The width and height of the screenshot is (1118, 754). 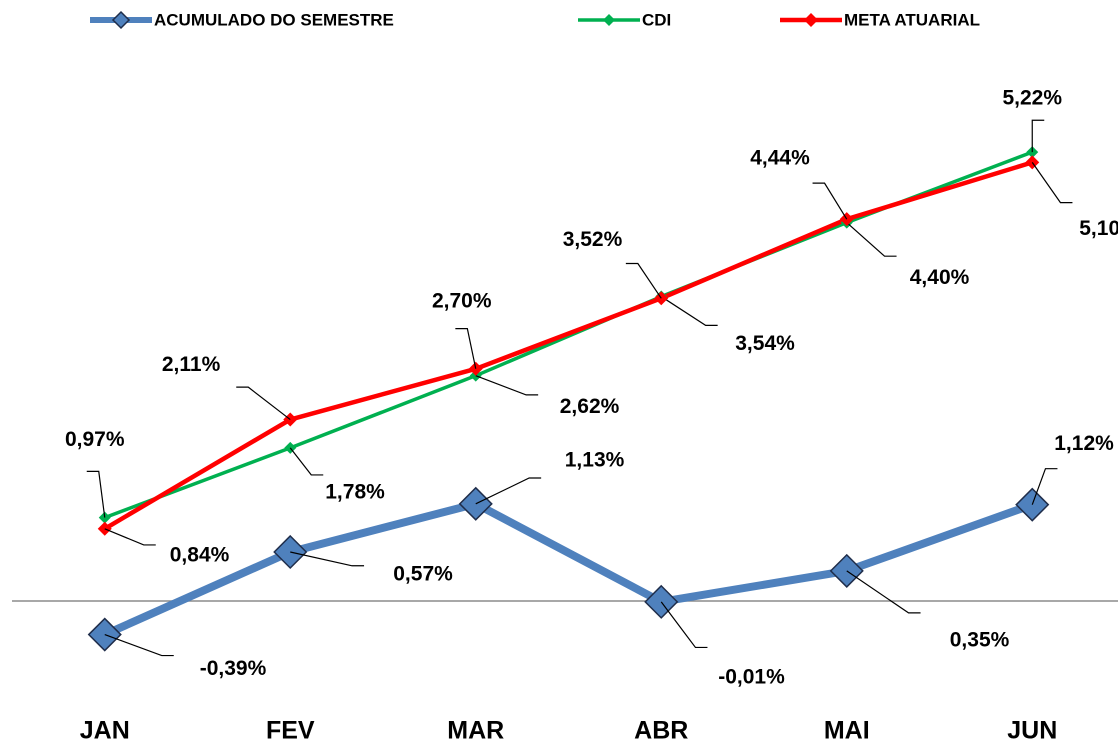 What do you see at coordinates (200, 554) in the screenshot?
I see `data-label: 0,84%` at bounding box center [200, 554].